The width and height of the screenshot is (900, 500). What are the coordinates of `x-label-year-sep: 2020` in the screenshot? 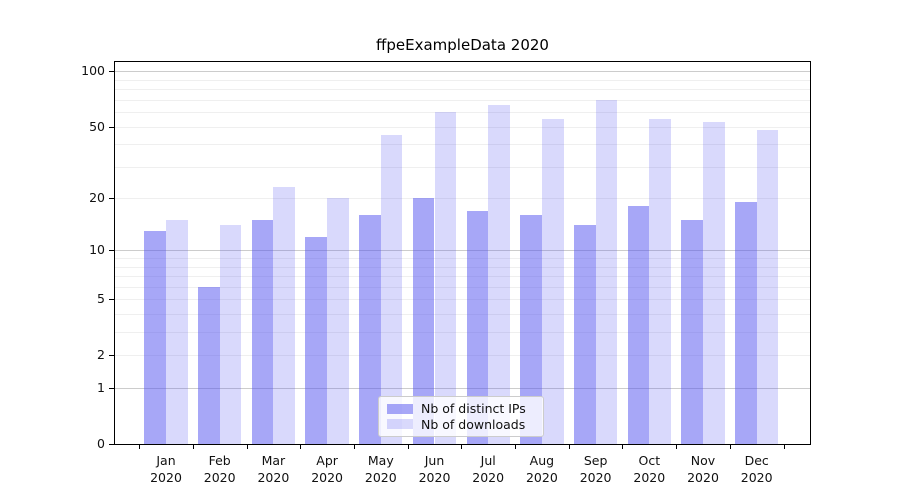 It's located at (595, 477).